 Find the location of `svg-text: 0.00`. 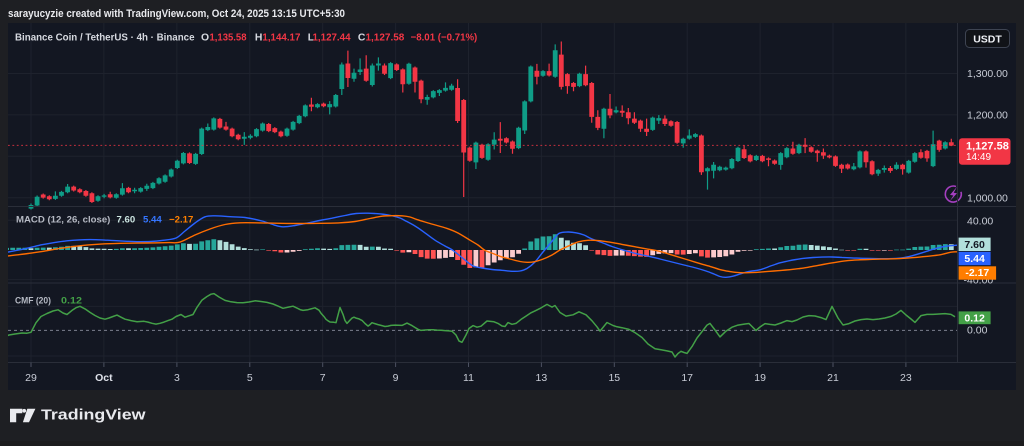

svg-text: 0.00 is located at coordinates (977, 331).